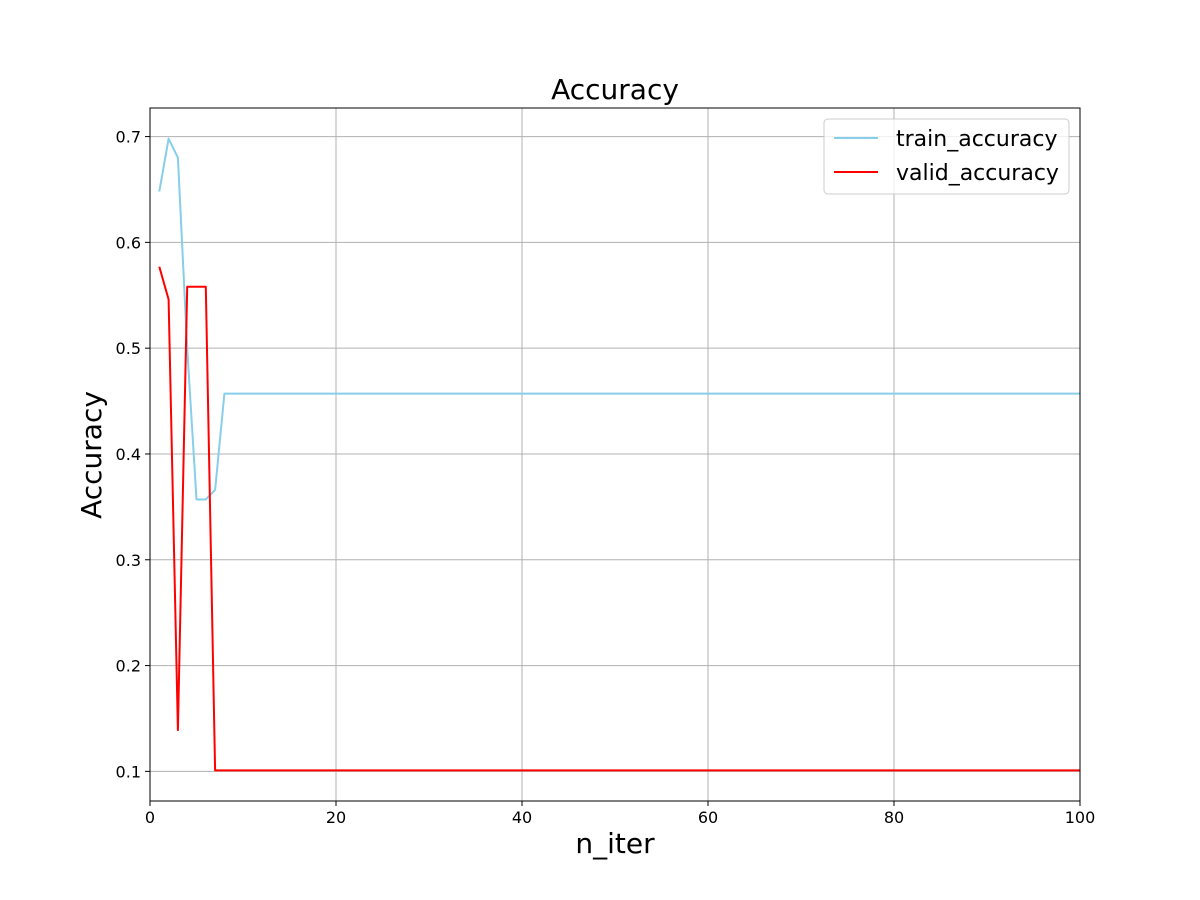 This screenshot has width=1200, height=900. What do you see at coordinates (128, 137) in the screenshot?
I see `y-tick-label: 0.7` at bounding box center [128, 137].